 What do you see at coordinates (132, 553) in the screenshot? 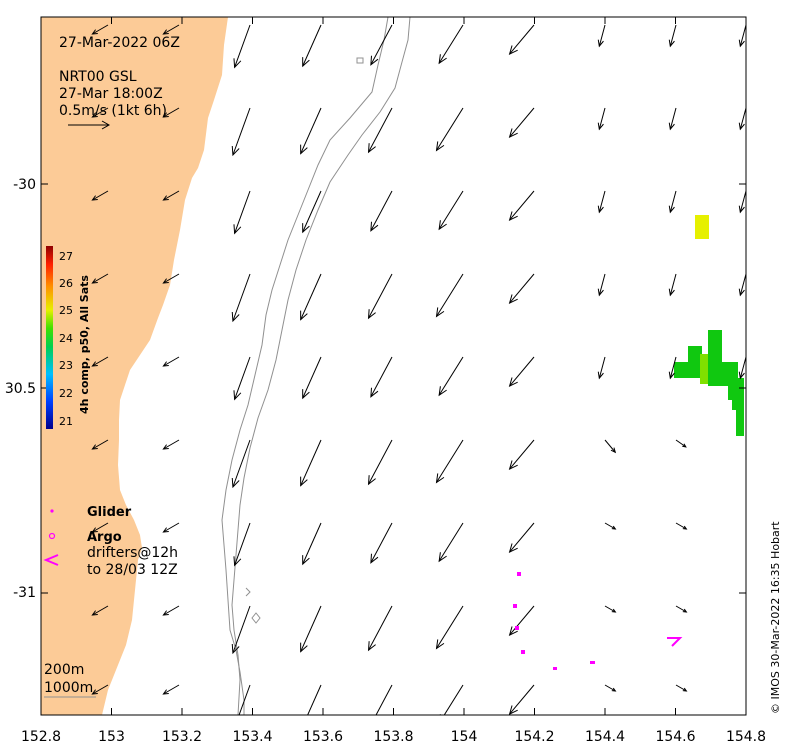
I see `legend-drifters: drifters@12h` at bounding box center [132, 553].